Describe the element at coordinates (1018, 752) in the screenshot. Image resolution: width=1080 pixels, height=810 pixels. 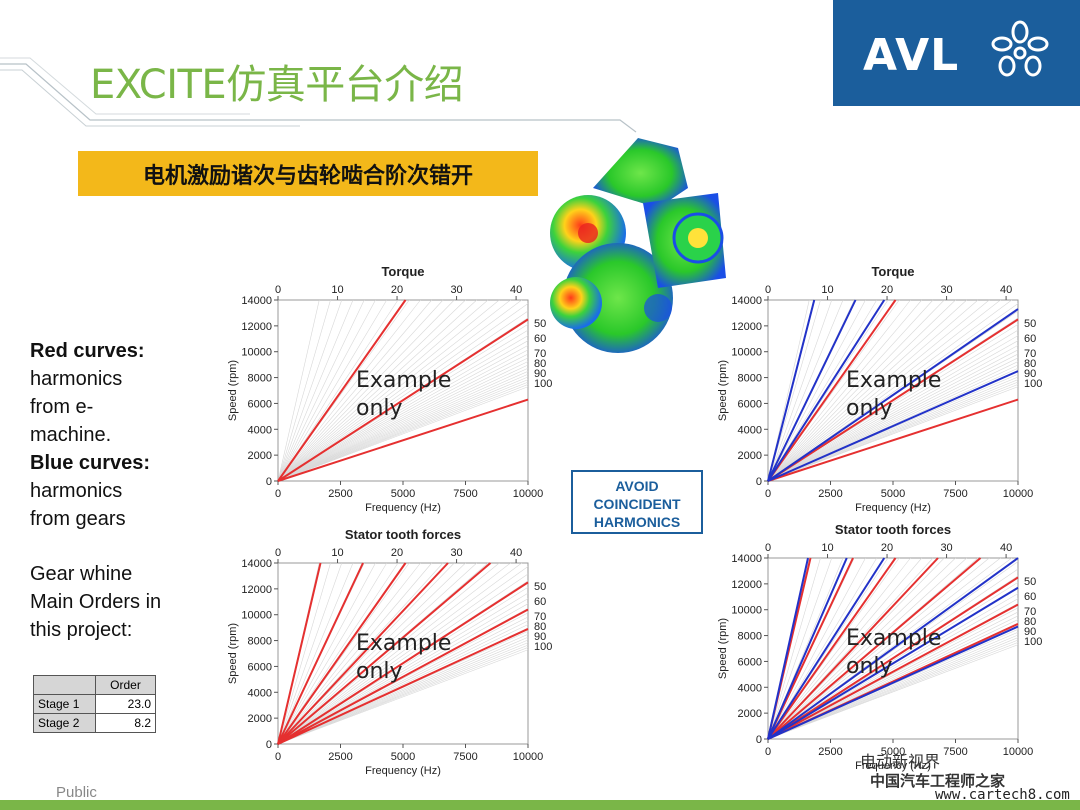
I see `x-tick-label: 10000` at that location.